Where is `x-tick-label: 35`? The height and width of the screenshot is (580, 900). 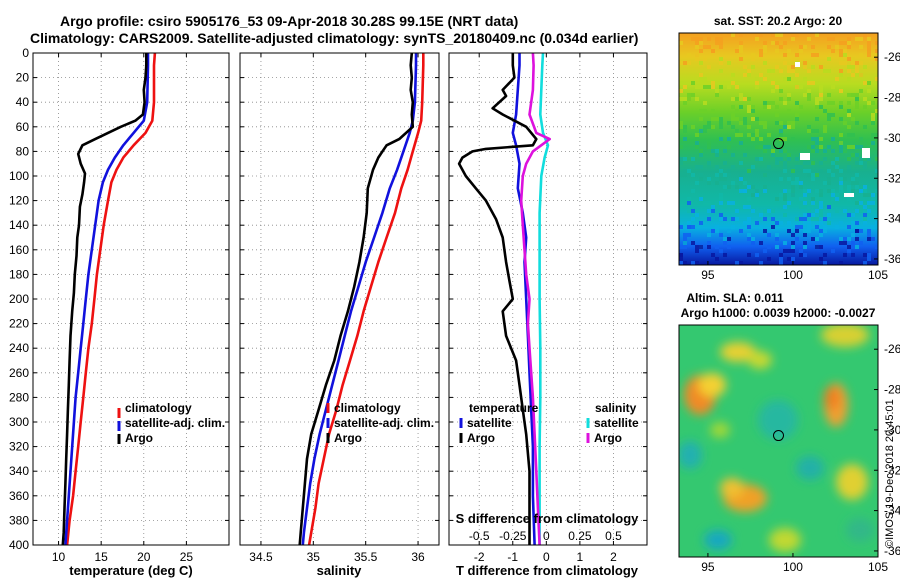 x-tick-label: 35 is located at coordinates (314, 557).